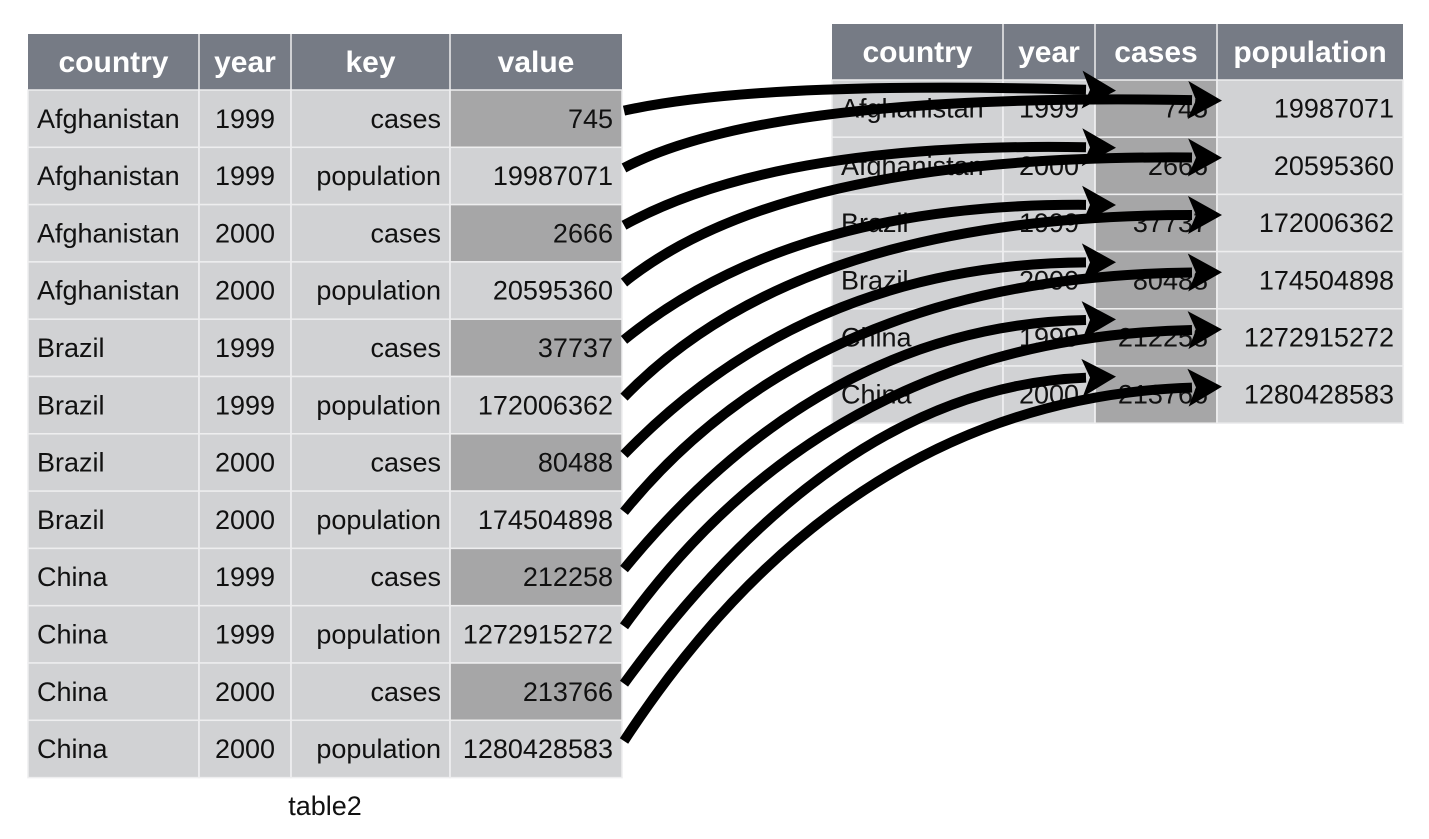  I want to click on cell-text: 1272915272, so click(1319, 338).